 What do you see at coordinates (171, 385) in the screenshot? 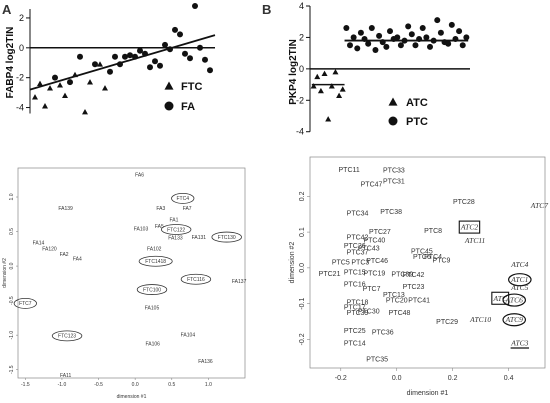
I see `x-tick-label: 0.5` at bounding box center [171, 385].